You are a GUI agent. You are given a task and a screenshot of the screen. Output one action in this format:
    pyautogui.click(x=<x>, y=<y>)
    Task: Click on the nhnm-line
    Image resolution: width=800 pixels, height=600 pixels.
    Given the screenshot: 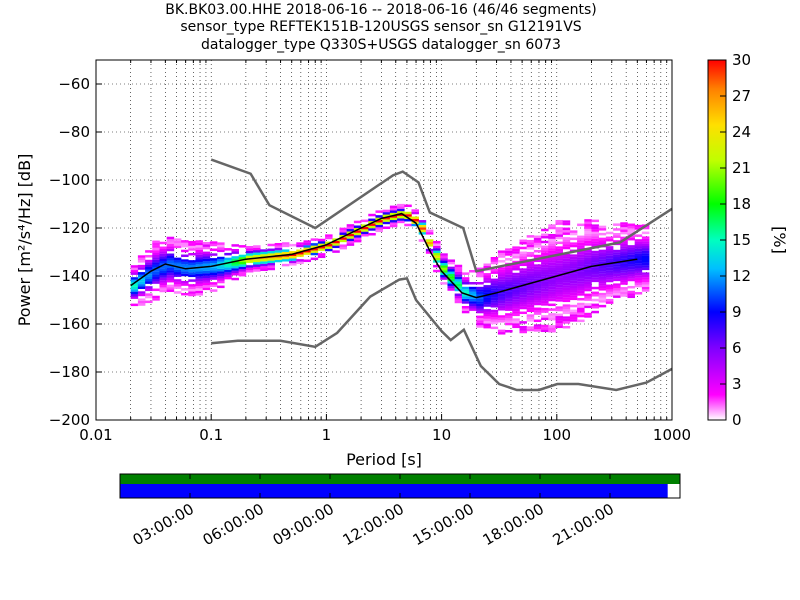 What is the action you would take?
    pyautogui.click(x=441, y=215)
    